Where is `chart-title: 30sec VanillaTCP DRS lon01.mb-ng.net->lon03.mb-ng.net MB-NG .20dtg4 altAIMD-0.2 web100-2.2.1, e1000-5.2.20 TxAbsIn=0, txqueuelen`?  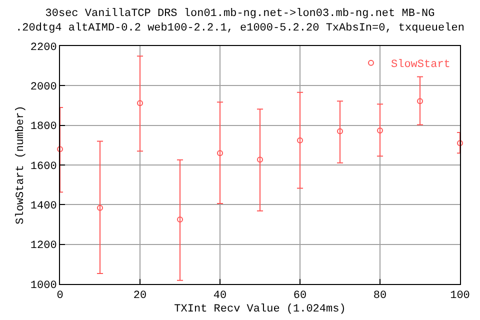
chart-title: 30sec VanillaTCP DRS lon01.mb-ng.net->lon03.mb-ng.net MB-NG .20dtg4 altAIMD-0.2 web100-2.2.1, e1000-5.2.20 TxAbsIn=0, txqueuelen is located at coordinates (240, 21).